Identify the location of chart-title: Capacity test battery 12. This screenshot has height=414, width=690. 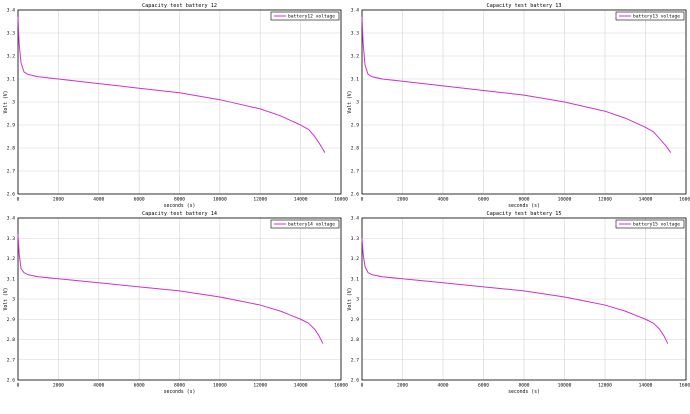
(179, 6).